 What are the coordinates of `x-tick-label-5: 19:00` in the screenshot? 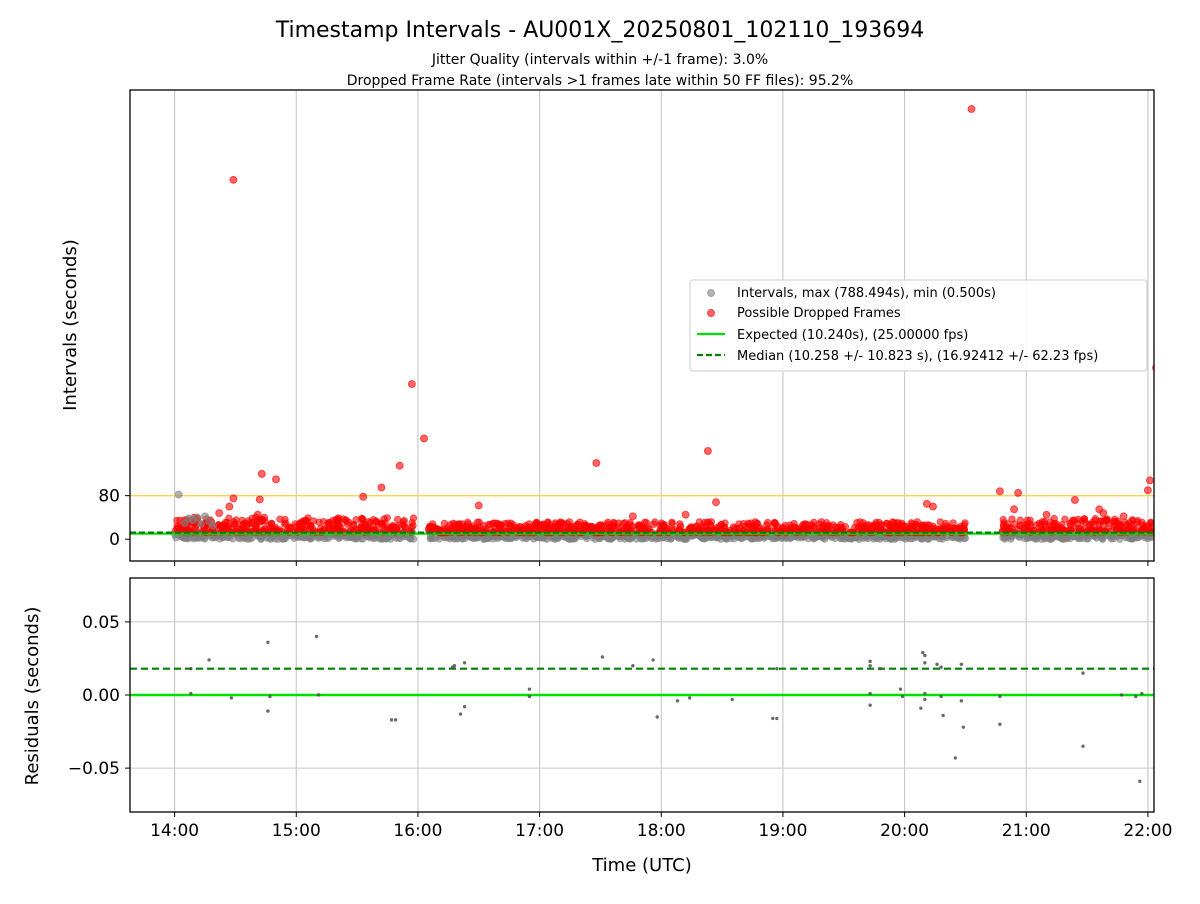 It's located at (782, 831).